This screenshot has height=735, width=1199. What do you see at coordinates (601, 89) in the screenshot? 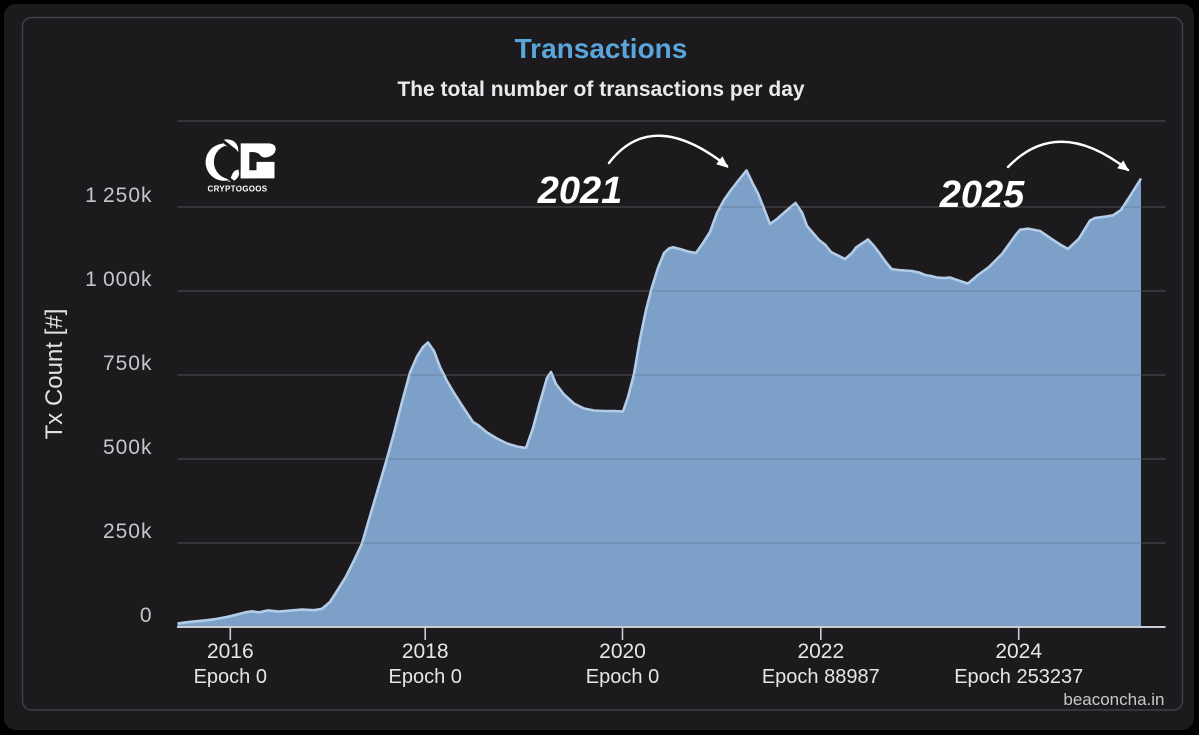
I see `svg-text:The total number of transactio: The total number of transactions per day` at bounding box center [601, 89].